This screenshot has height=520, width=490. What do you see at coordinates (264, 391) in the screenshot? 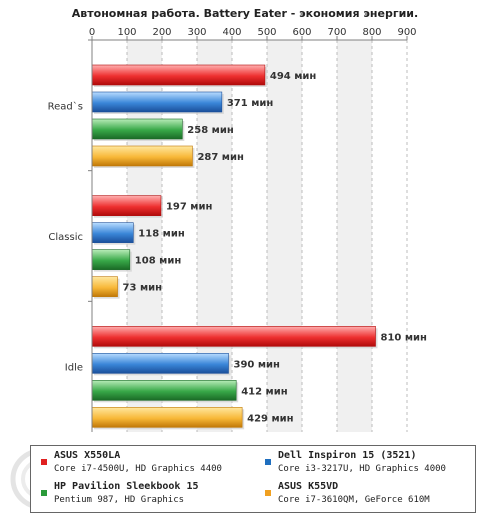
I see `bar-value-label: 412 мин` at bounding box center [264, 391].